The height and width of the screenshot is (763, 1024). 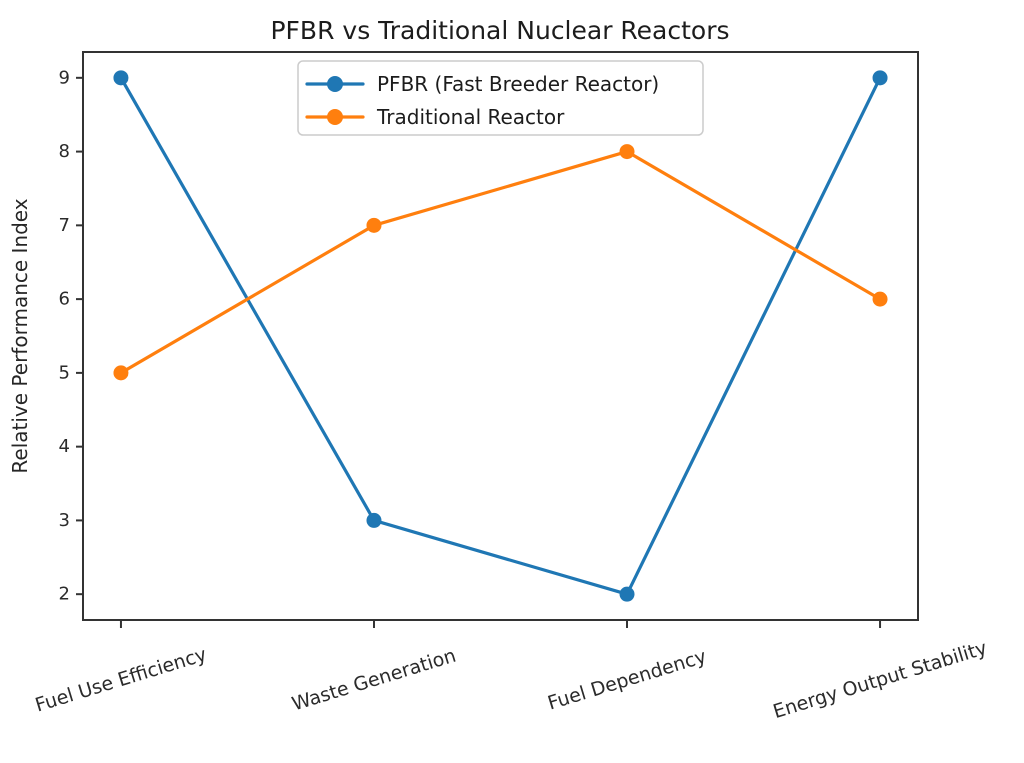 I want to click on x-tick-label: Fuel Dependency, so click(x=627, y=679).